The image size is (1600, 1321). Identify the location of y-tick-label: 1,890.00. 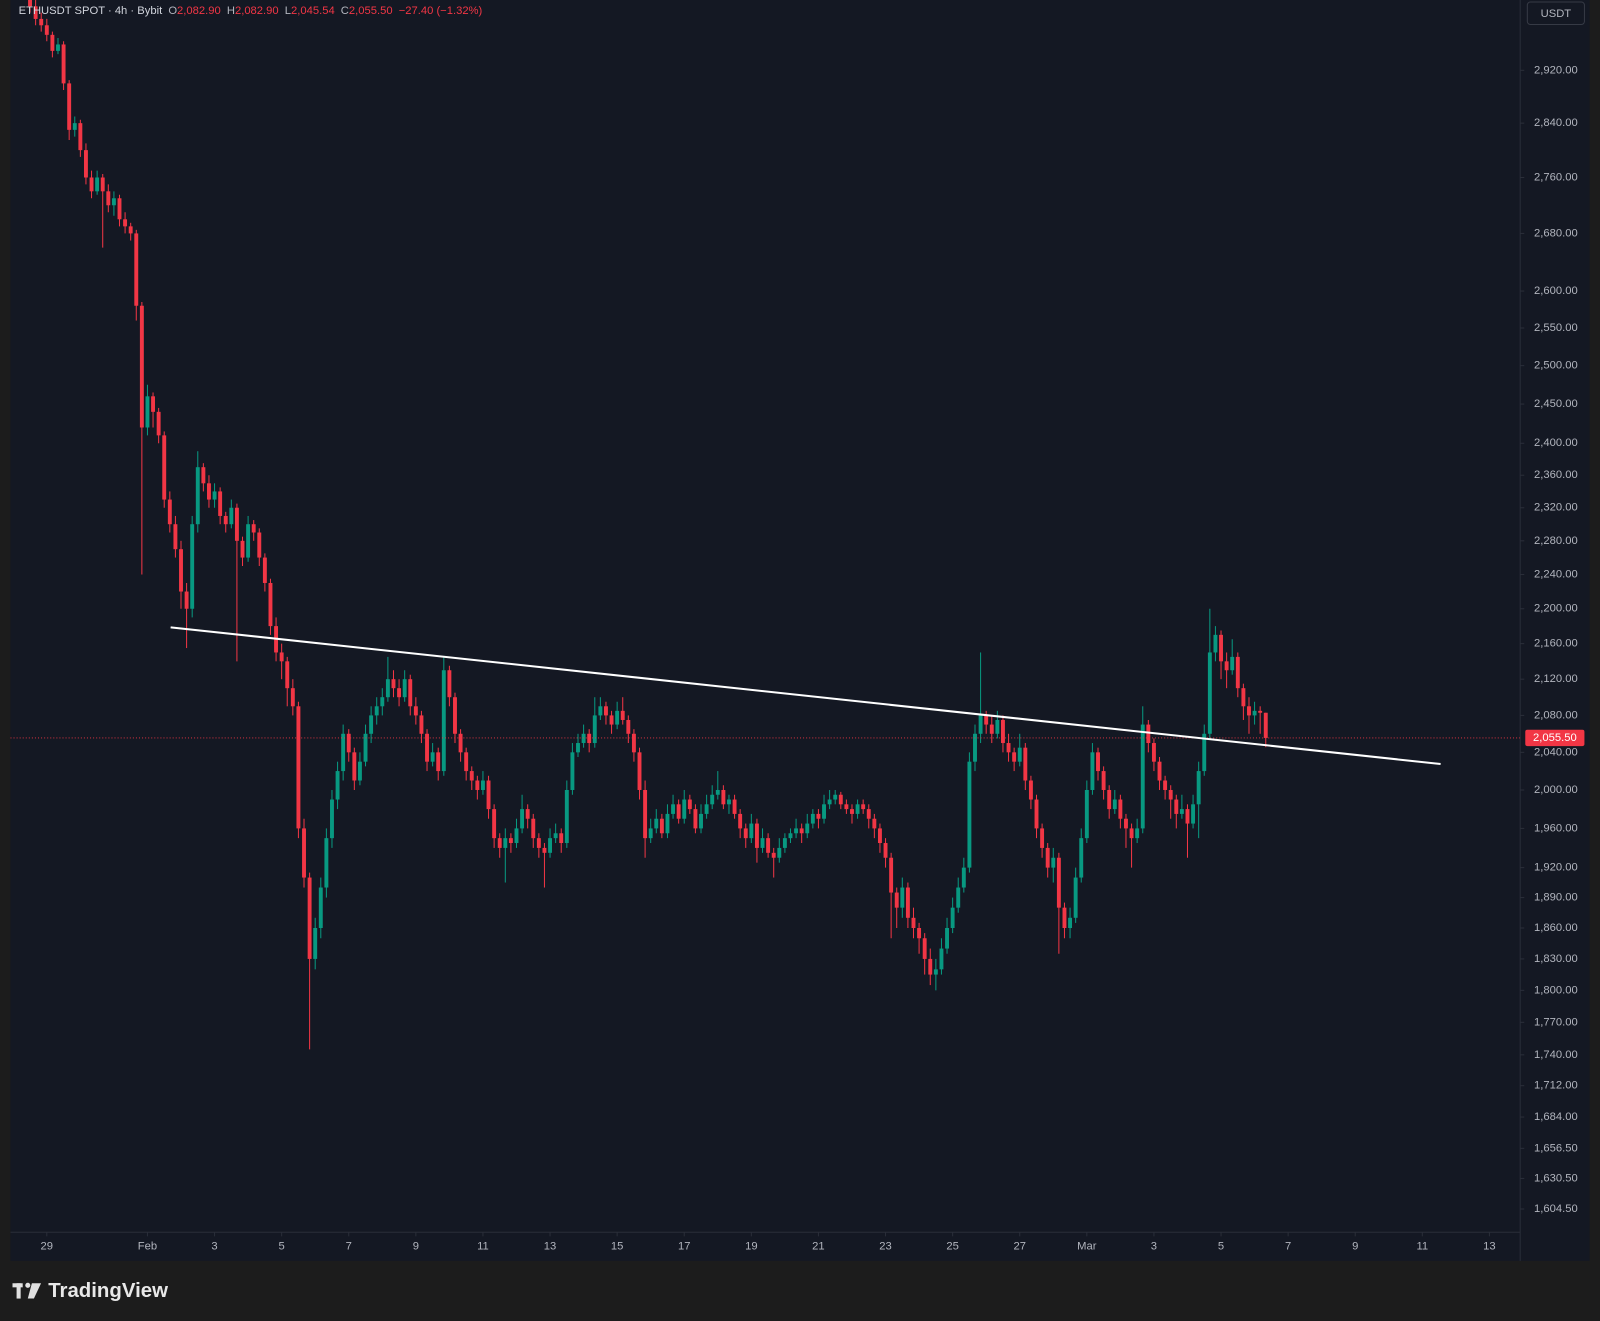
(1556, 898).